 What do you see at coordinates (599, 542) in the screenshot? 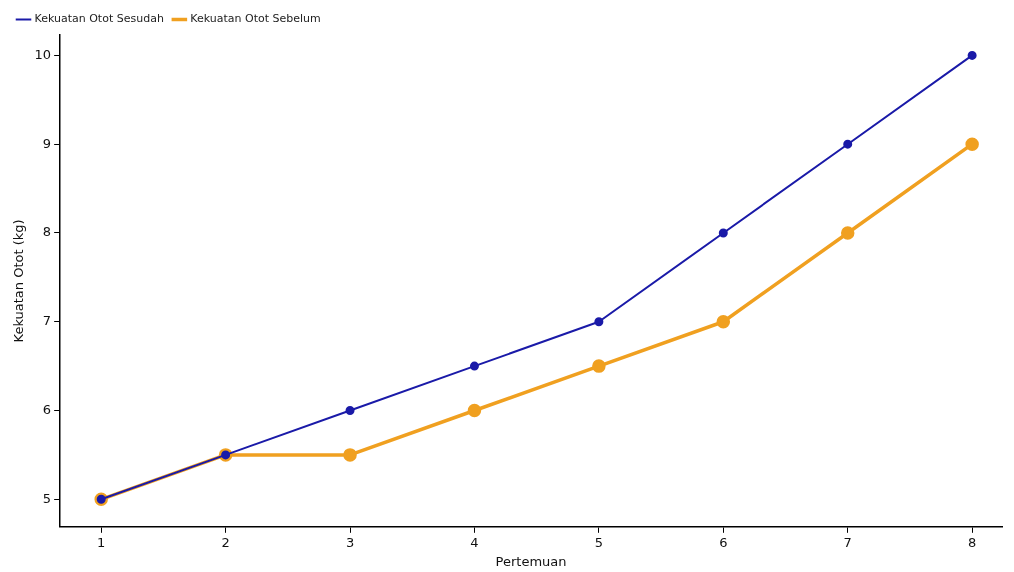
I see `x-tick-label: 5` at bounding box center [599, 542].